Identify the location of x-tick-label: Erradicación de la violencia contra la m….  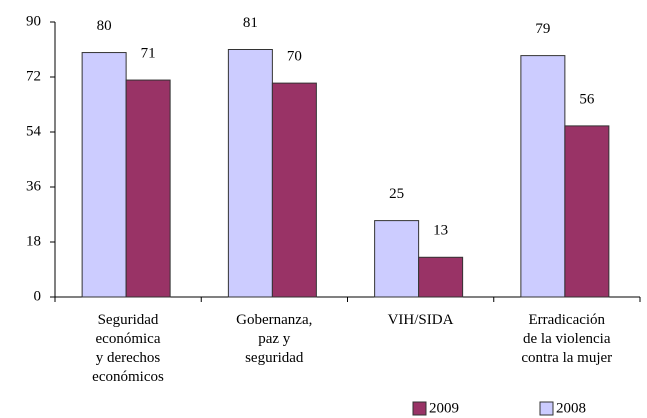
(567, 339).